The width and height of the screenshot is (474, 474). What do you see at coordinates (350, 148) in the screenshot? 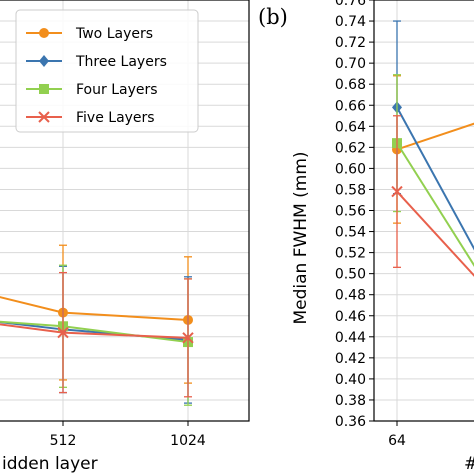
I see `y-tick-label: 0.62` at bounding box center [350, 148].